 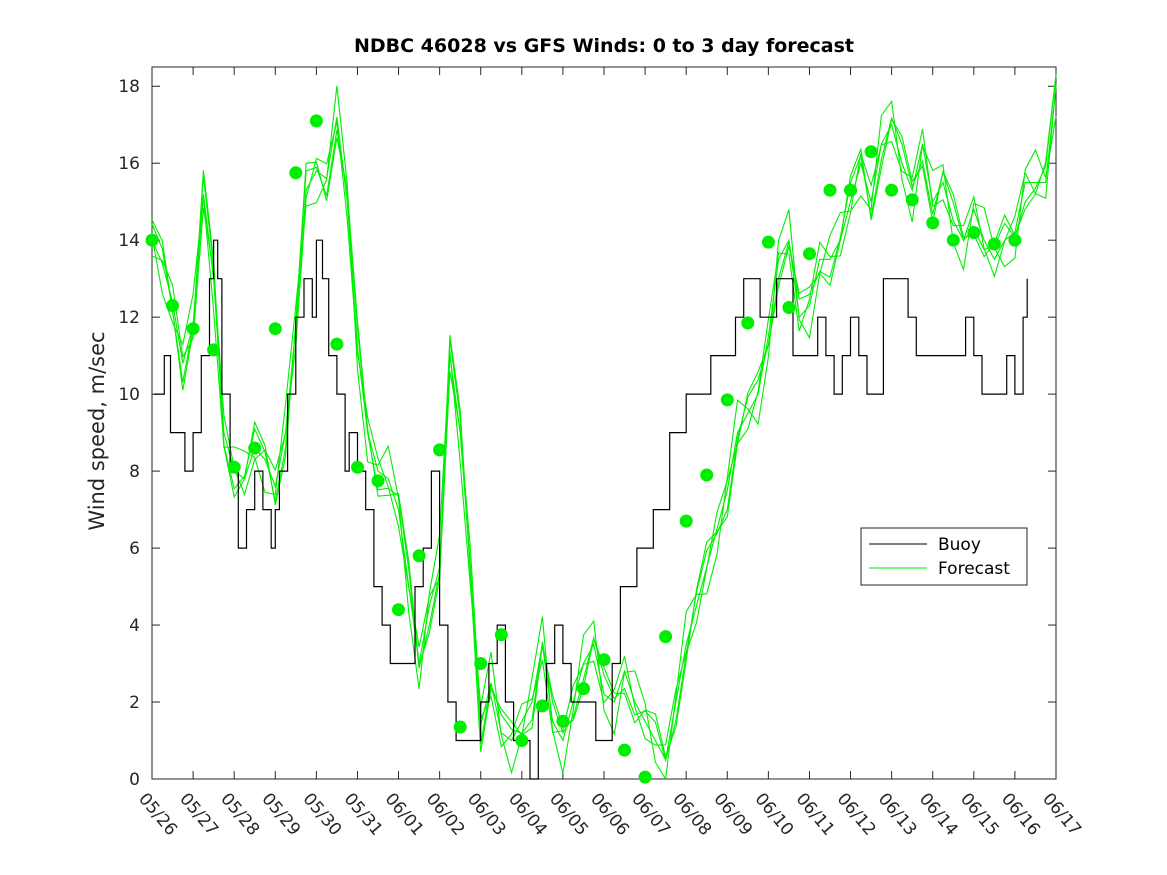 I want to click on y-tick-label: 14, so click(x=129, y=241).